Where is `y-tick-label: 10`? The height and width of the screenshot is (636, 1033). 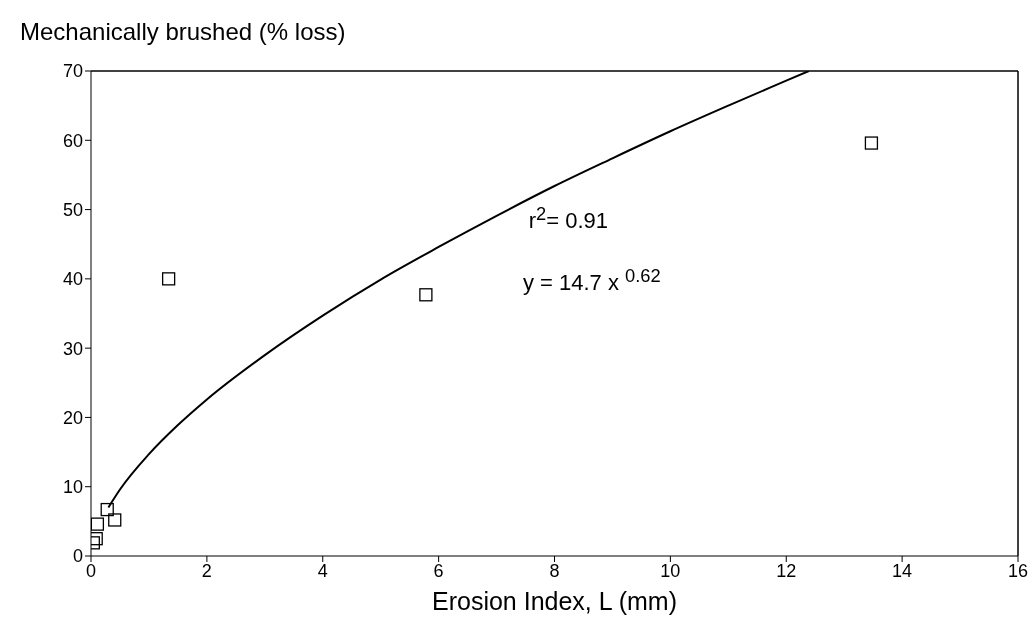
y-tick-label: 10 is located at coordinates (72, 487).